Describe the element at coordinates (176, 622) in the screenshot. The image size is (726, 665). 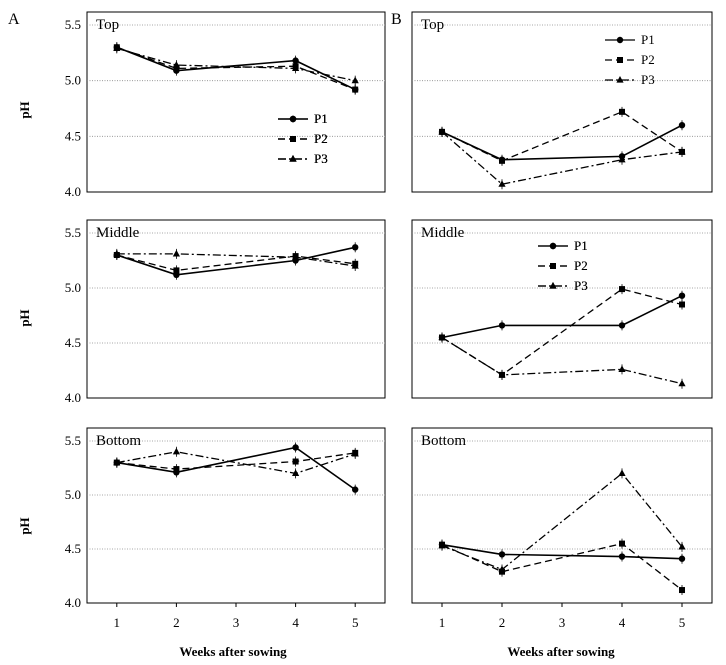
I see `x-tick-label: 2` at that location.